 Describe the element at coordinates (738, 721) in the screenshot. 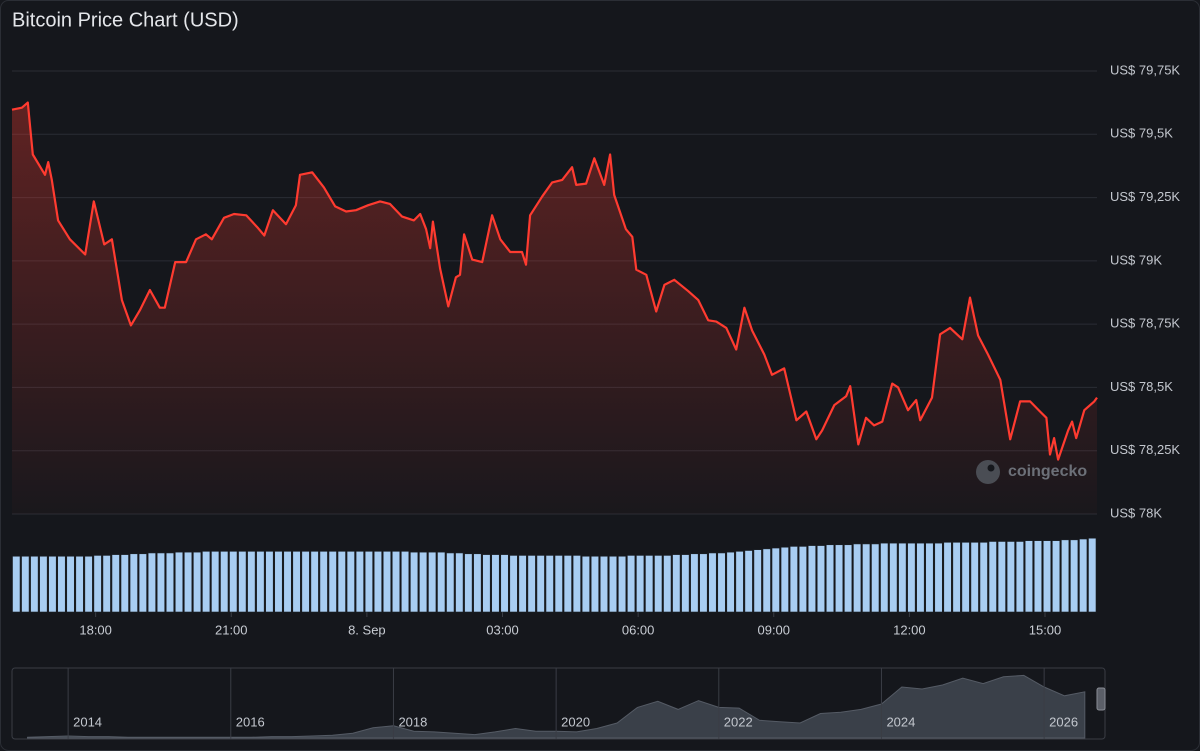

I see `navigator-tick-label: 2022` at that location.